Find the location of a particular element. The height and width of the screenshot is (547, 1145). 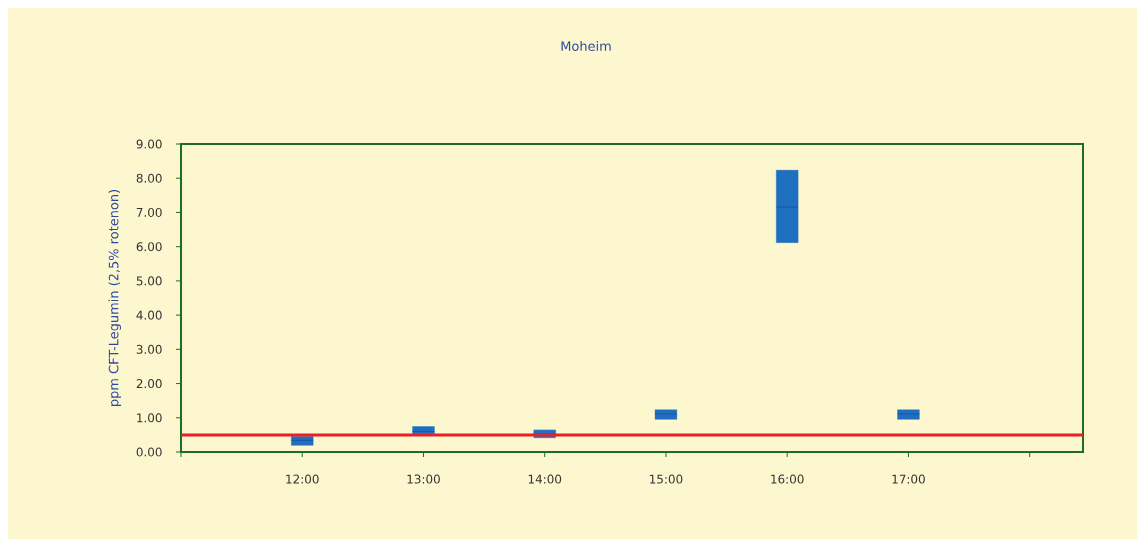

chart-title: Moheim is located at coordinates (586, 46).